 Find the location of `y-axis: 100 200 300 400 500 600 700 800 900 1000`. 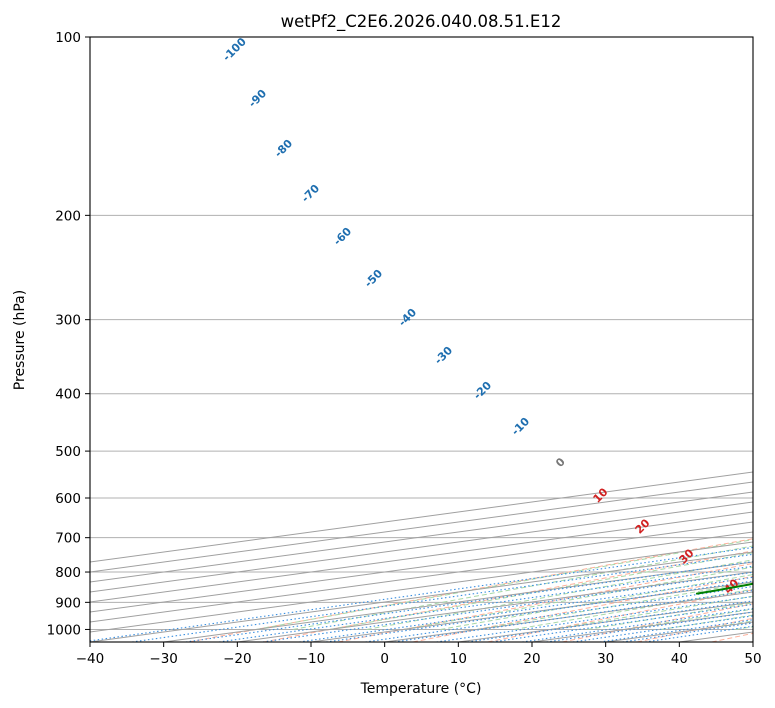

y-axis: 100 200 300 400 500 600 700 800 900 1000 is located at coordinates (68, 334).